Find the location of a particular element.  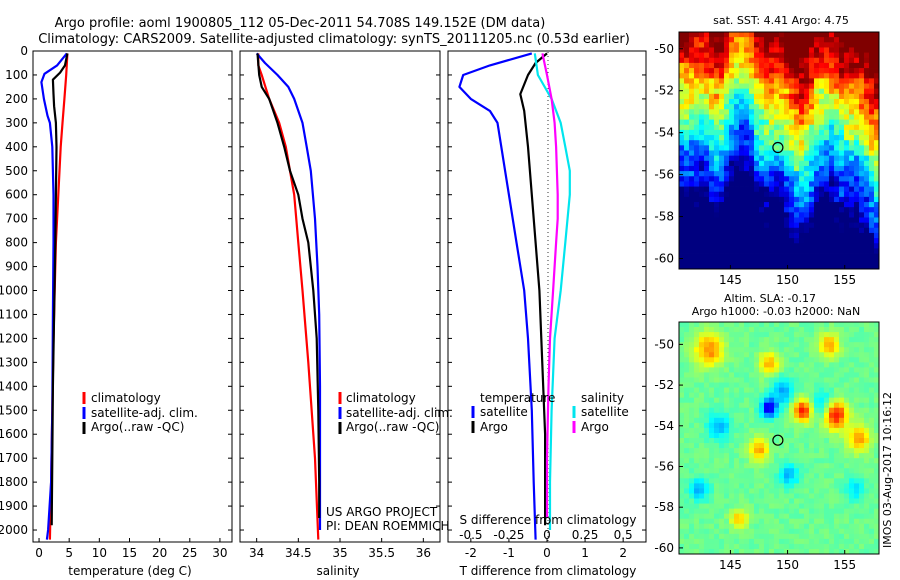

map-x-tick-label: 150 is located at coordinates (787, 565).